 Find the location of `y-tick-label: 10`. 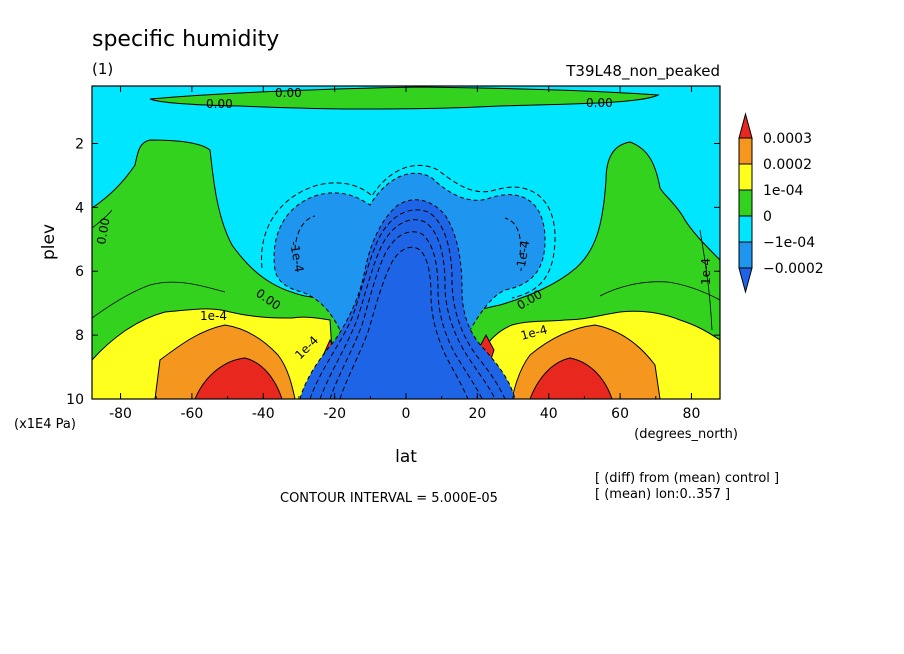

y-tick-label: 10 is located at coordinates (75, 400).